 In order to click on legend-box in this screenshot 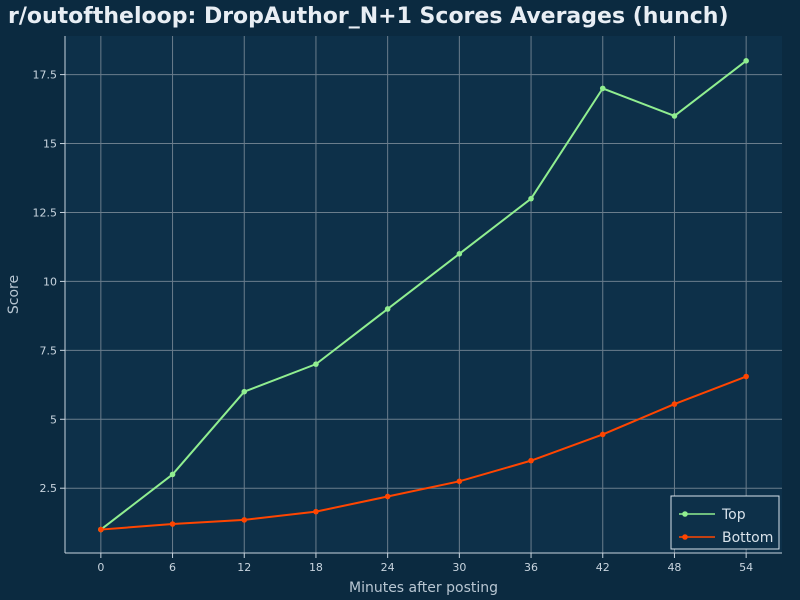, I will do `click(725, 522)`.